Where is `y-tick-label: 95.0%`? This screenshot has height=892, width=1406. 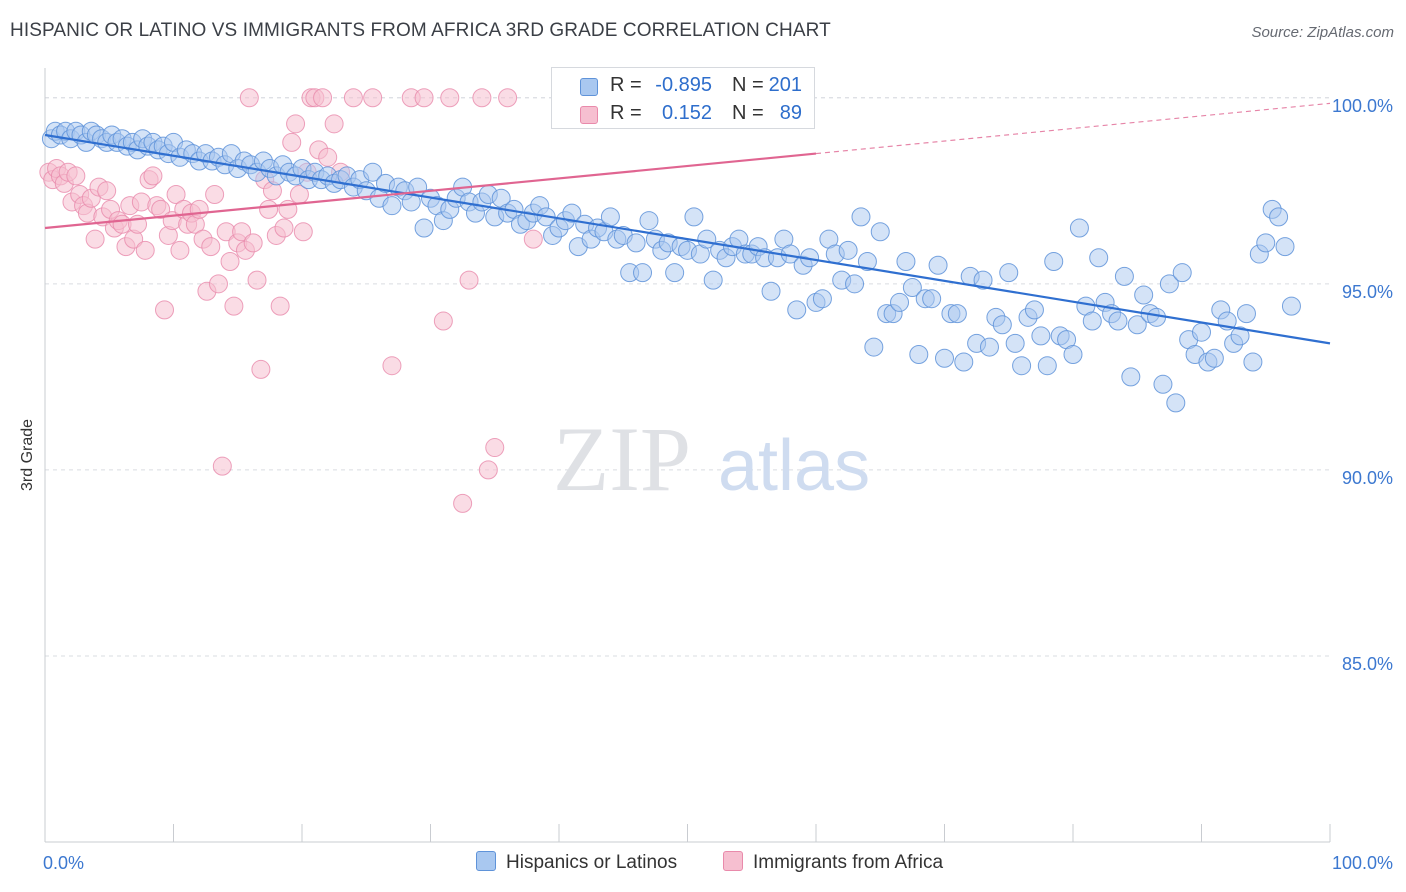
y-tick-label: 95.0% is located at coordinates (1367, 292).